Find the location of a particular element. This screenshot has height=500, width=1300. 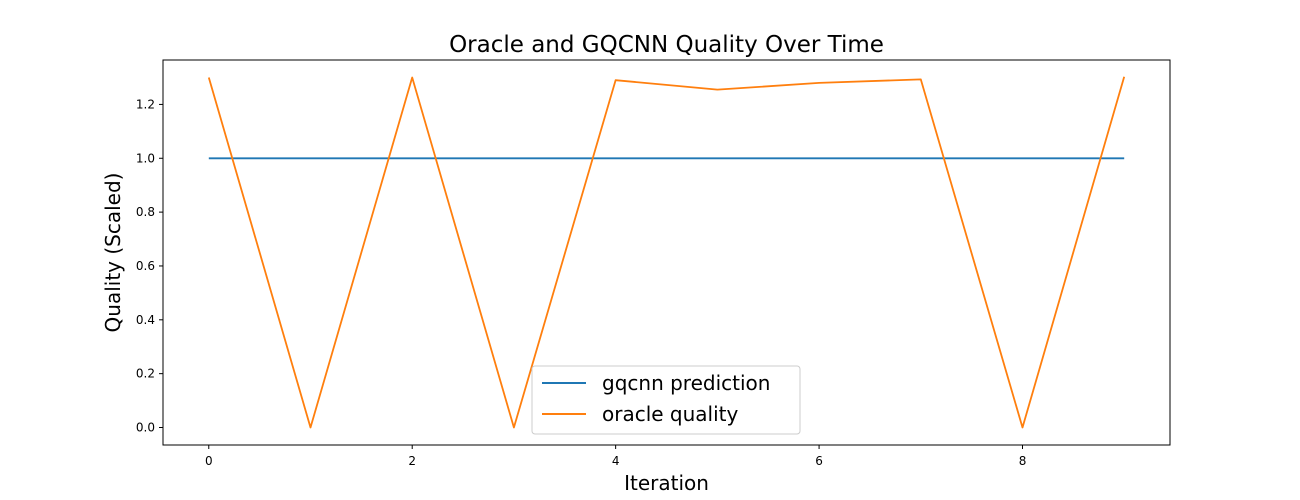

y-tick-label: 1.2 is located at coordinates (145, 104).